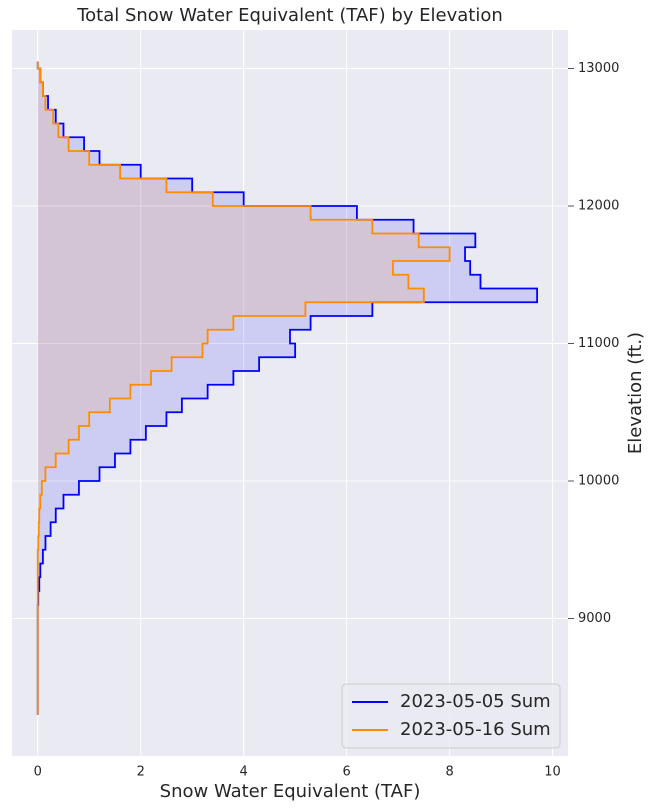 Image resolution: width=657 pixels, height=810 pixels. I want to click on x-axis-label: Snow Water Equivalent (TAF), so click(290, 791).